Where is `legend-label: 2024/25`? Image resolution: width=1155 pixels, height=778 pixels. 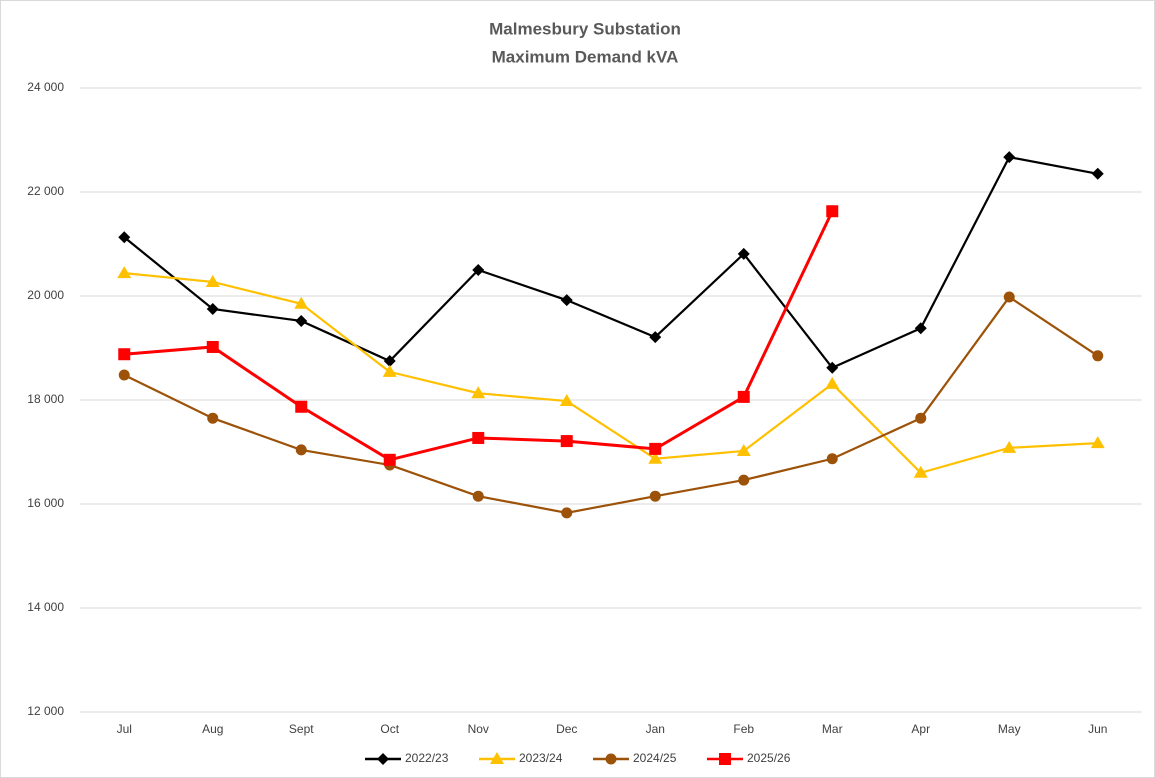 legend-label: 2024/25 is located at coordinates (655, 758).